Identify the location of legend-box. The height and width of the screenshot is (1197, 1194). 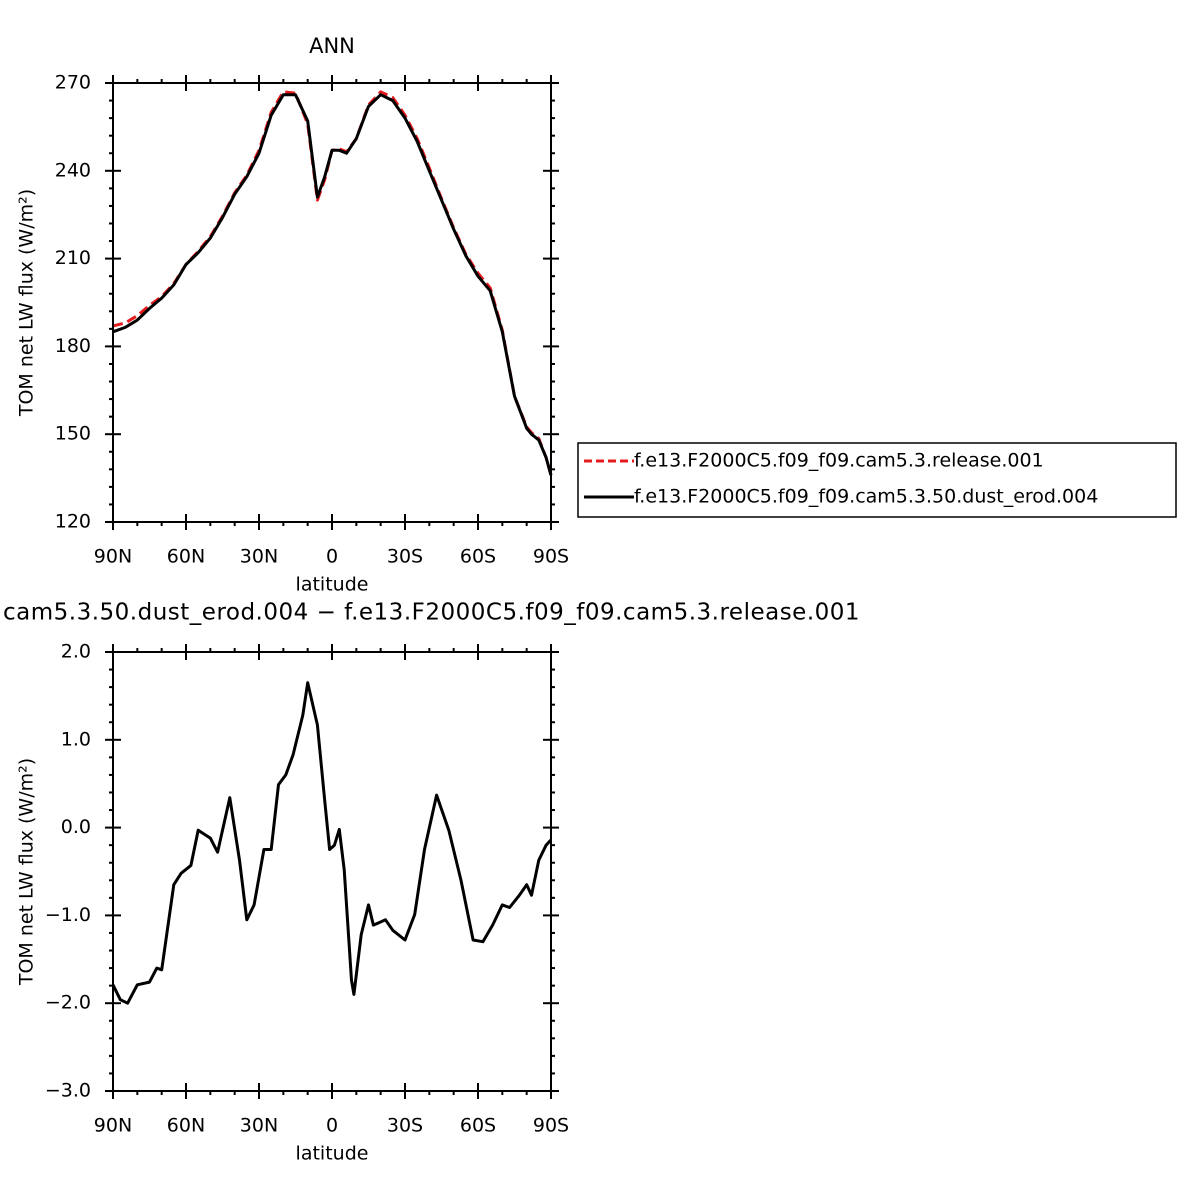
(877, 480).